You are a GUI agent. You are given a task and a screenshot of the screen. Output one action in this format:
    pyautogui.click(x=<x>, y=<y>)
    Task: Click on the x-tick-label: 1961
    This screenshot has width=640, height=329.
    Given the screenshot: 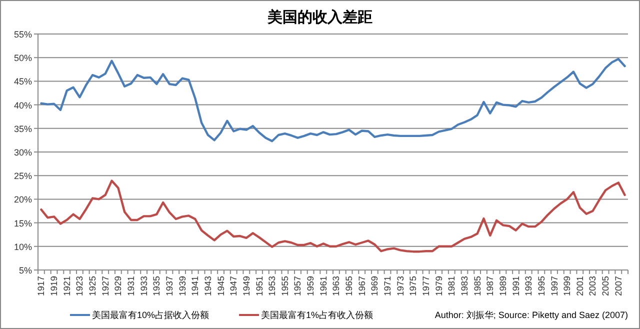 What is the action you would take?
    pyautogui.click(x=323, y=286)
    